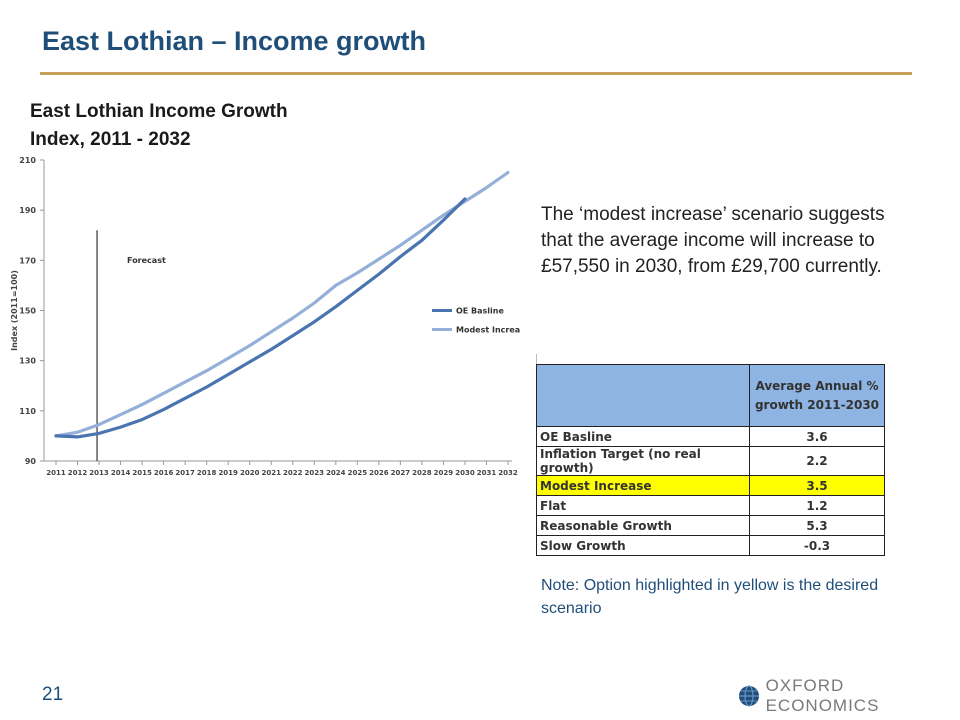 The width and height of the screenshot is (960, 720). What do you see at coordinates (336, 473) in the screenshot?
I see `x-tick-label: 2024` at bounding box center [336, 473].